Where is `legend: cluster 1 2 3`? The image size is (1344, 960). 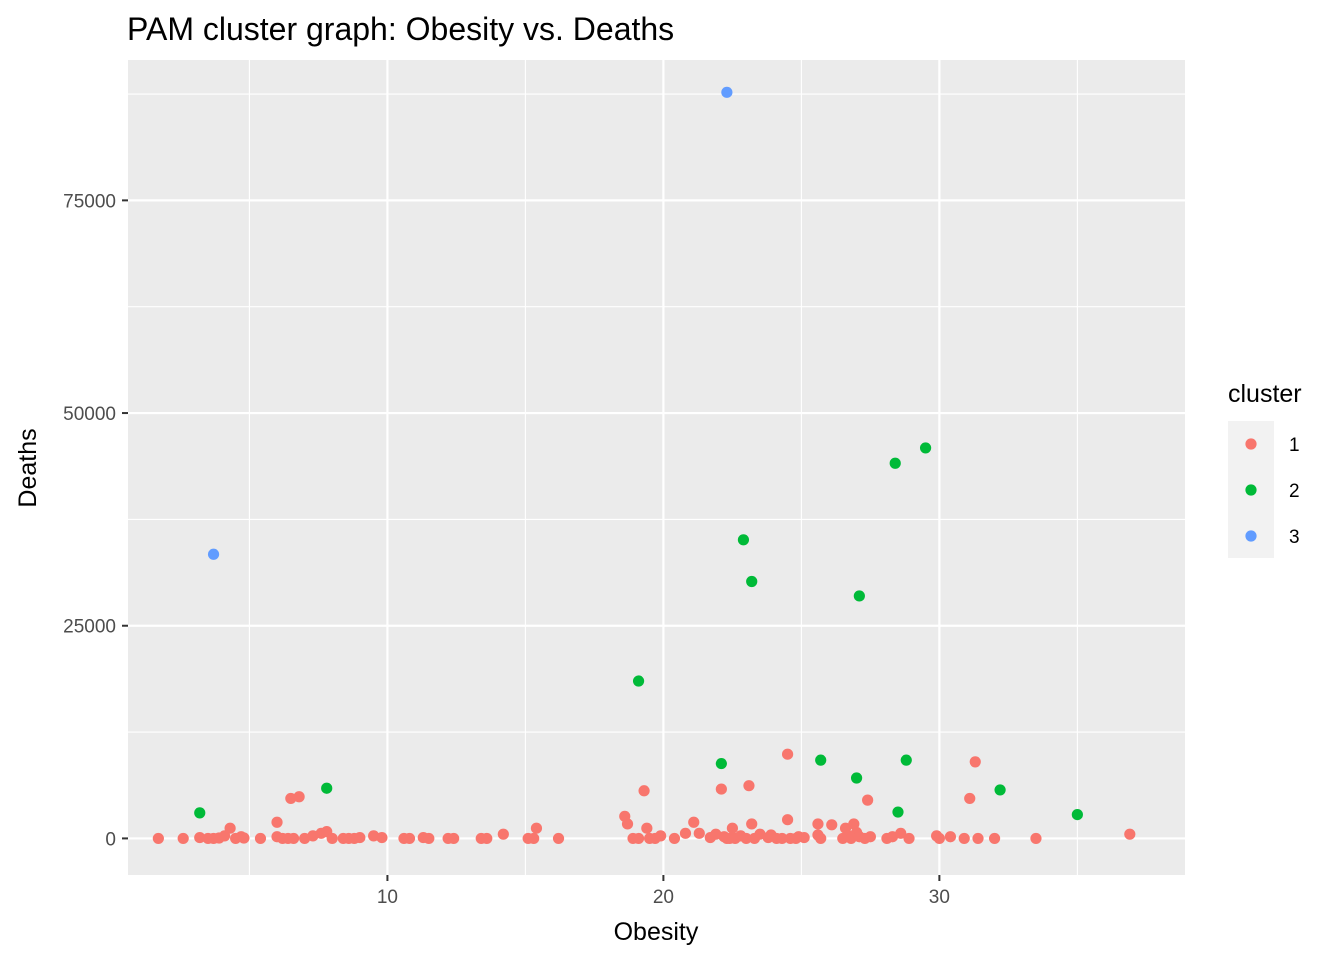 legend: cluster 1 2 3 is located at coordinates (1265, 469).